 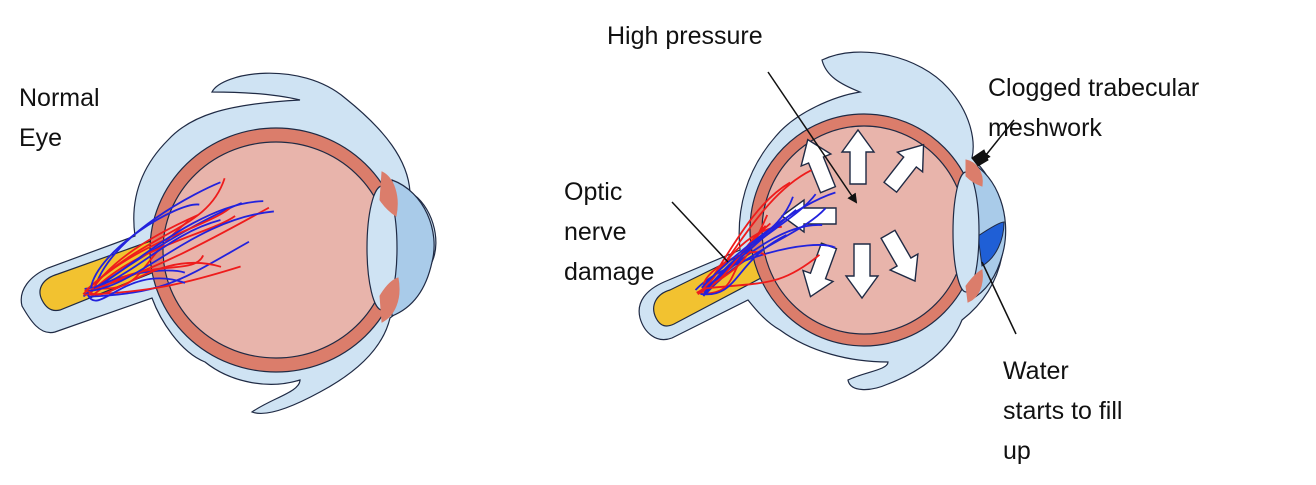 I want to click on pressure-arrow-down-left, so click(x=819, y=270).